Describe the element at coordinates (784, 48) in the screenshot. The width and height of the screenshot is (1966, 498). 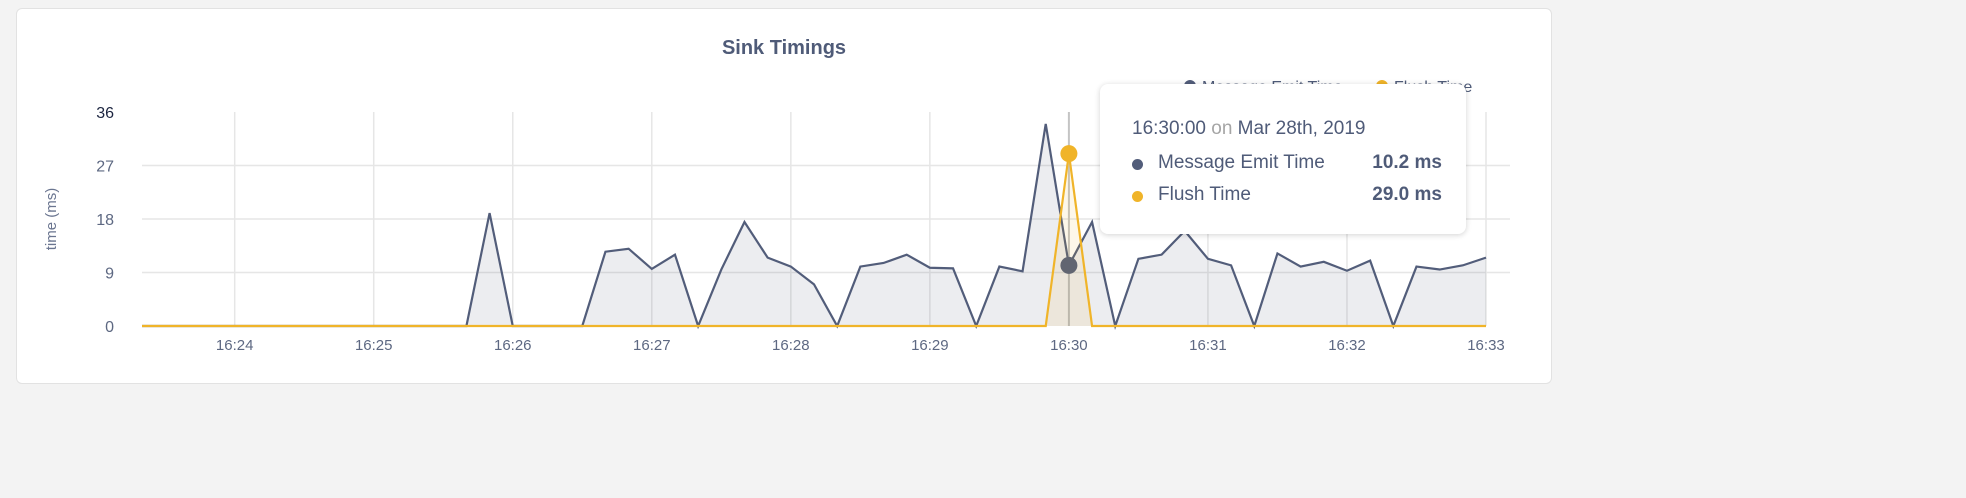
I see `chart-title: Sink Timings` at that location.